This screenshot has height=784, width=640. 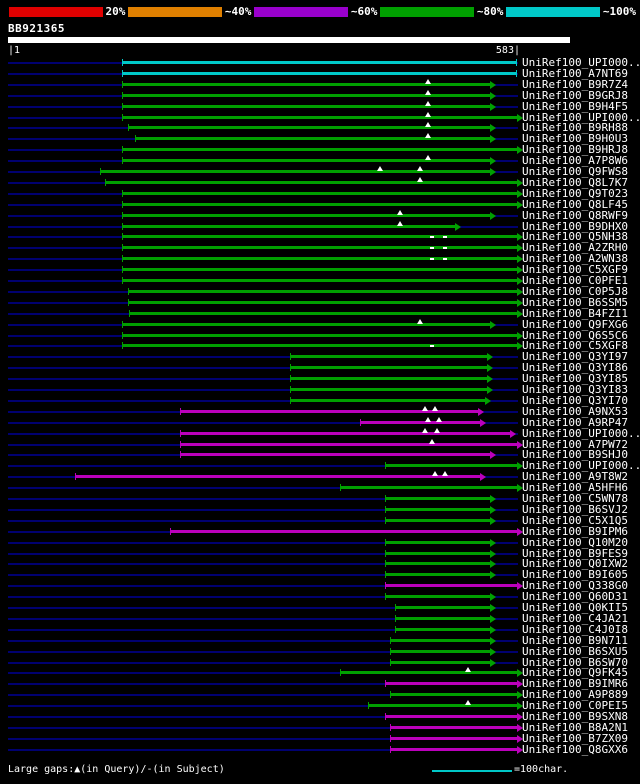 What do you see at coordinates (575, 84) in the screenshot?
I see `hit-label: UniRef100_B9R7Z4` at bounding box center [575, 84].